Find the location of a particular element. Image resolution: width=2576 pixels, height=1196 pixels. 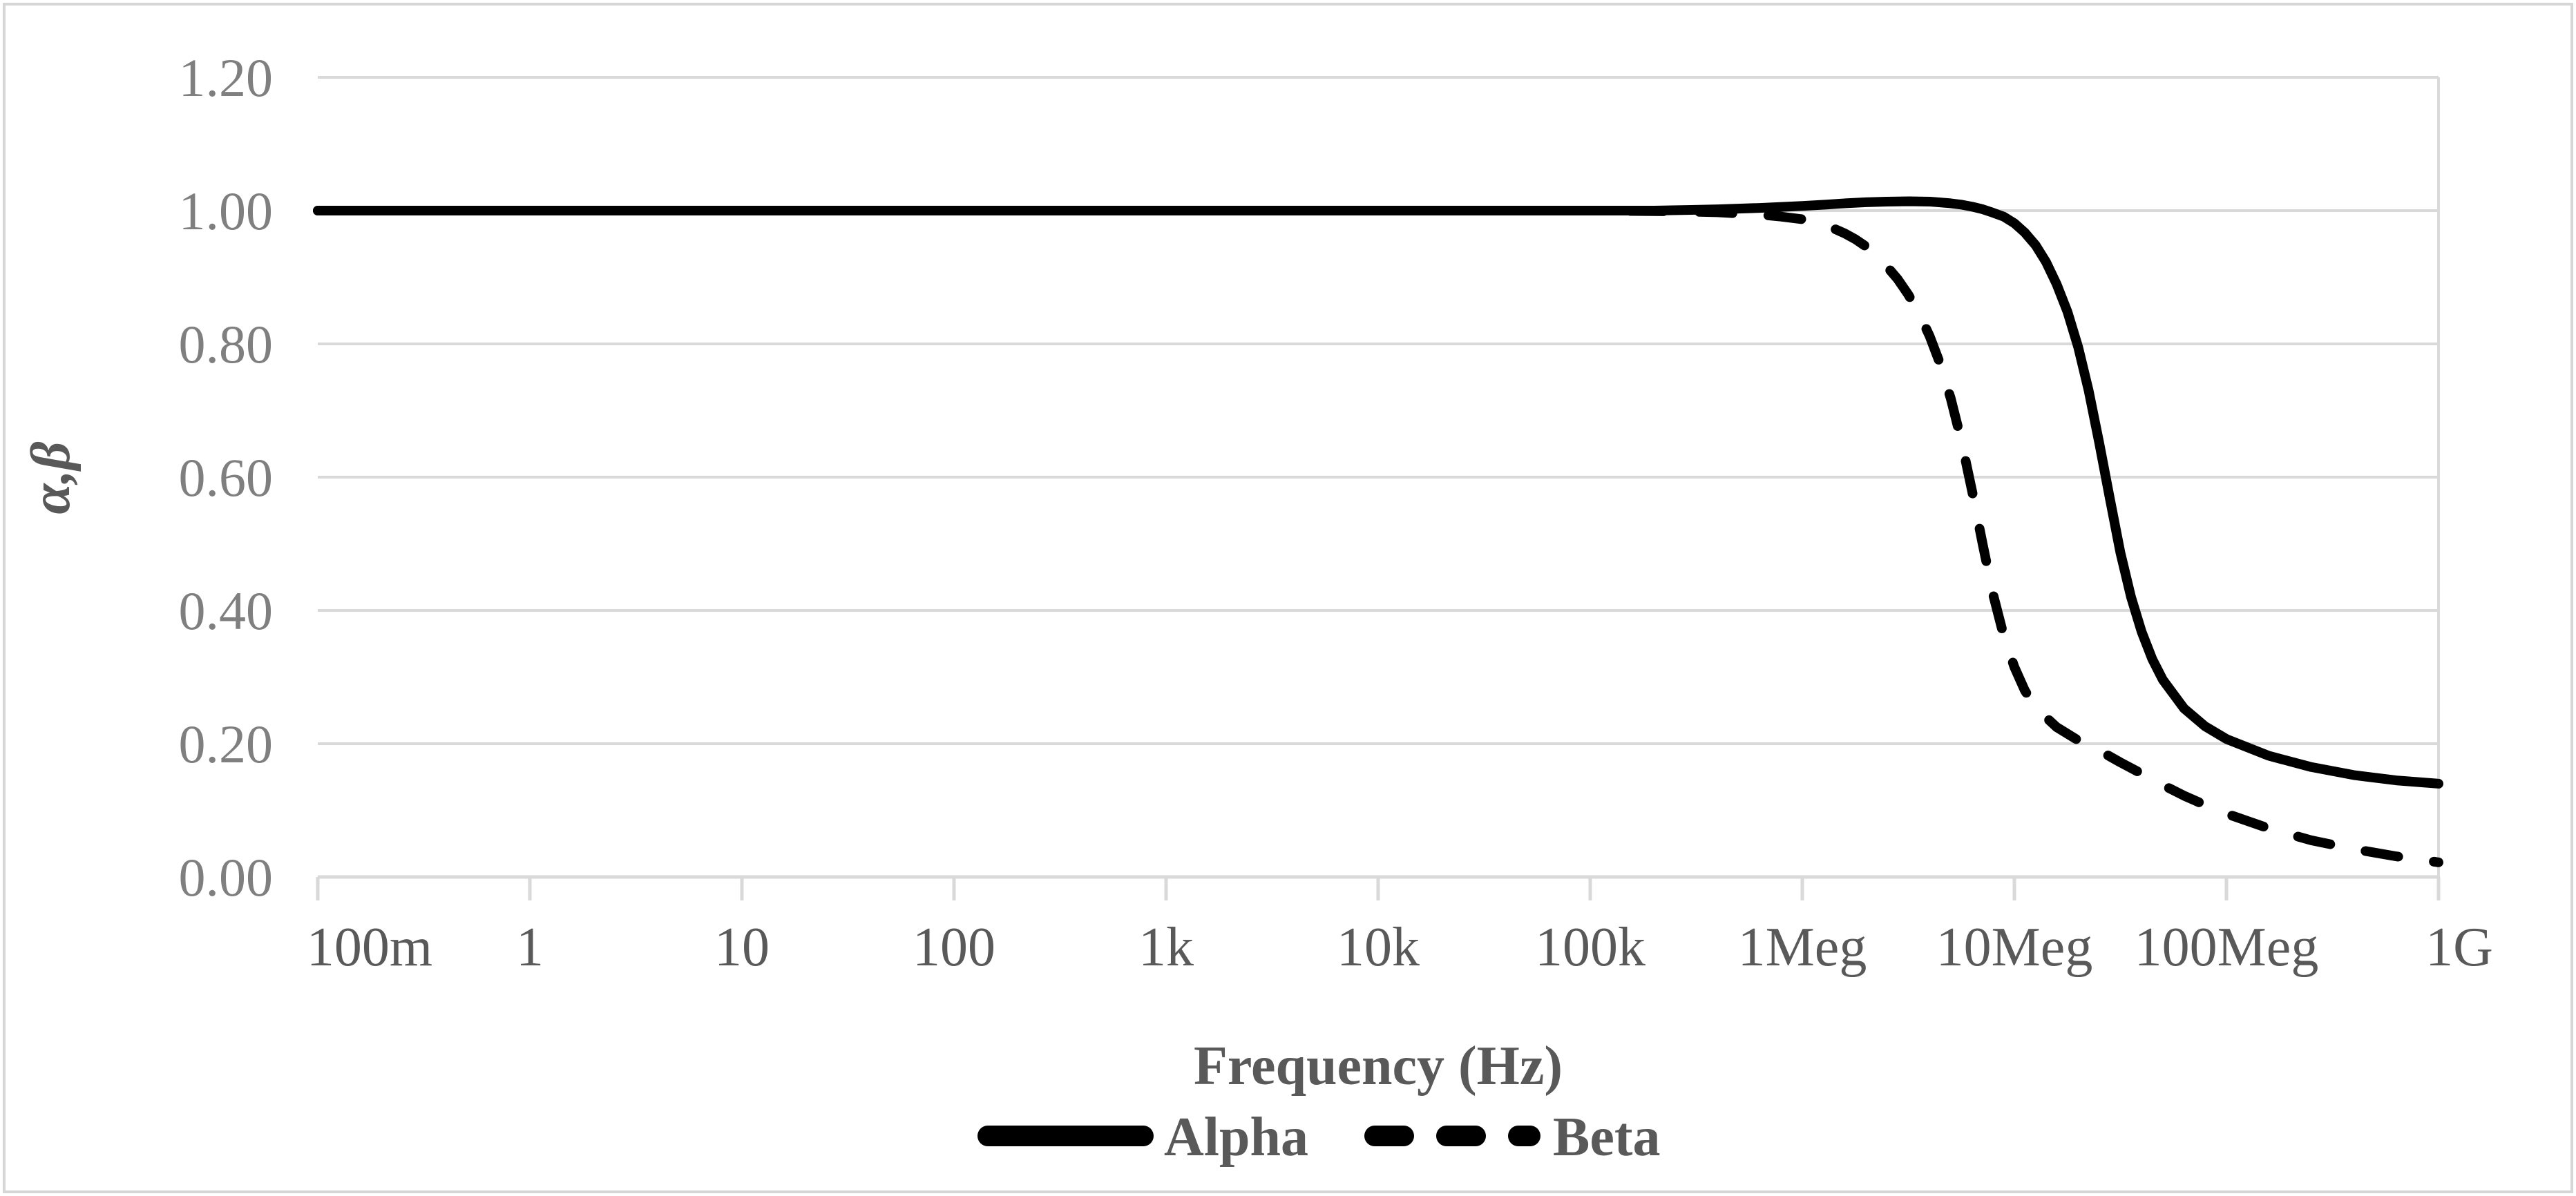

x-axis-title: Frequency (Hz) is located at coordinates (1378, 1066).